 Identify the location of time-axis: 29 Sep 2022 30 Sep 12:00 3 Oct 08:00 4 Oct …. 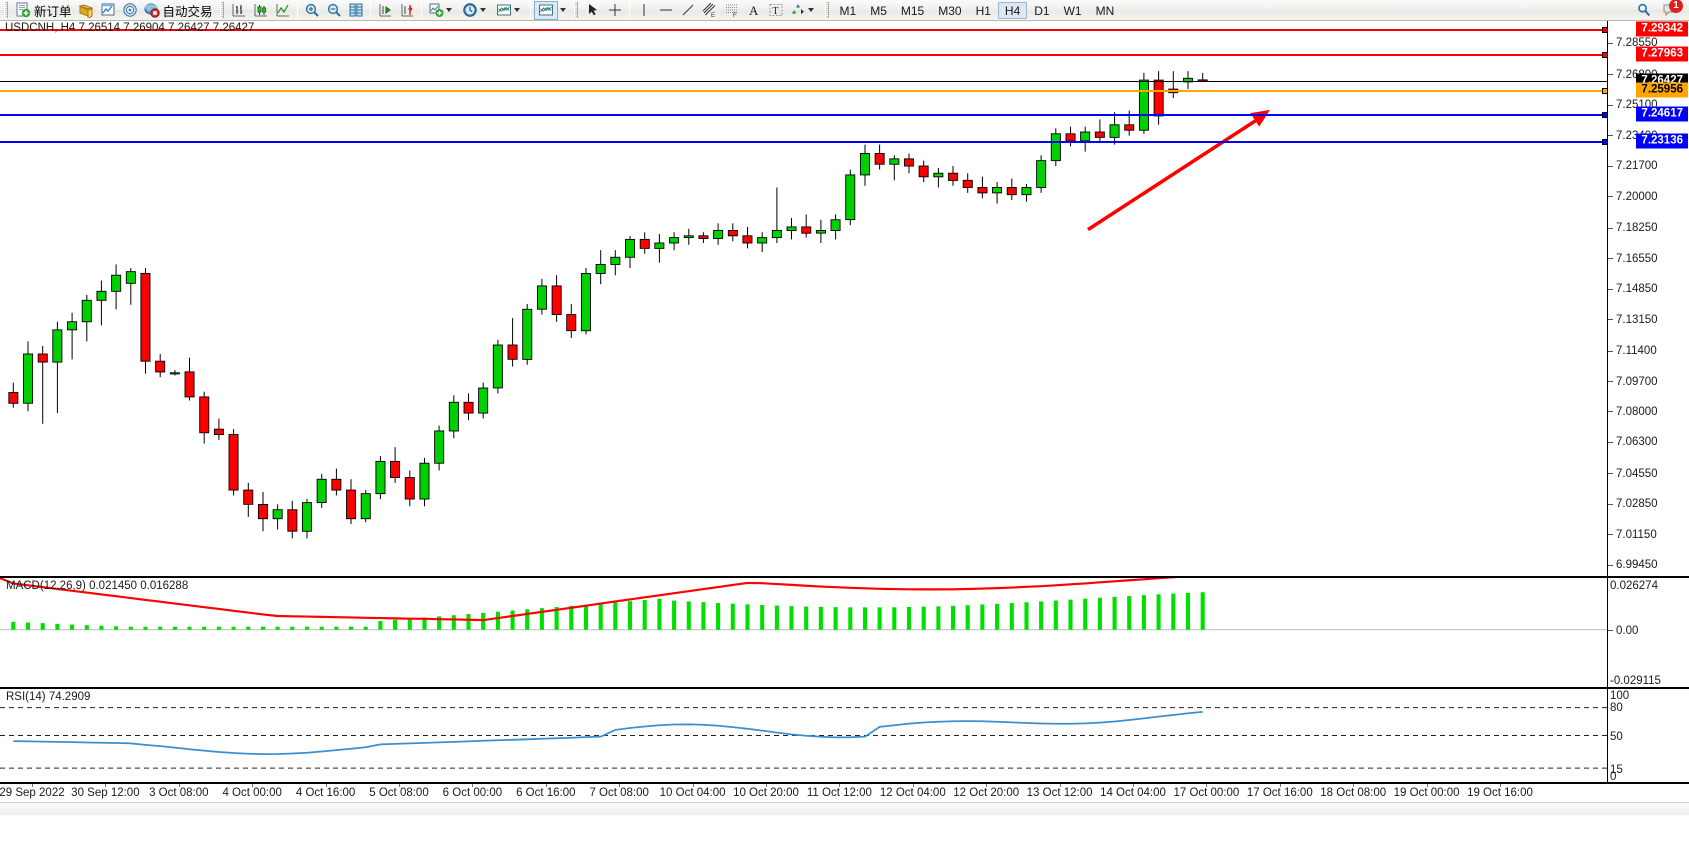
(844, 820).